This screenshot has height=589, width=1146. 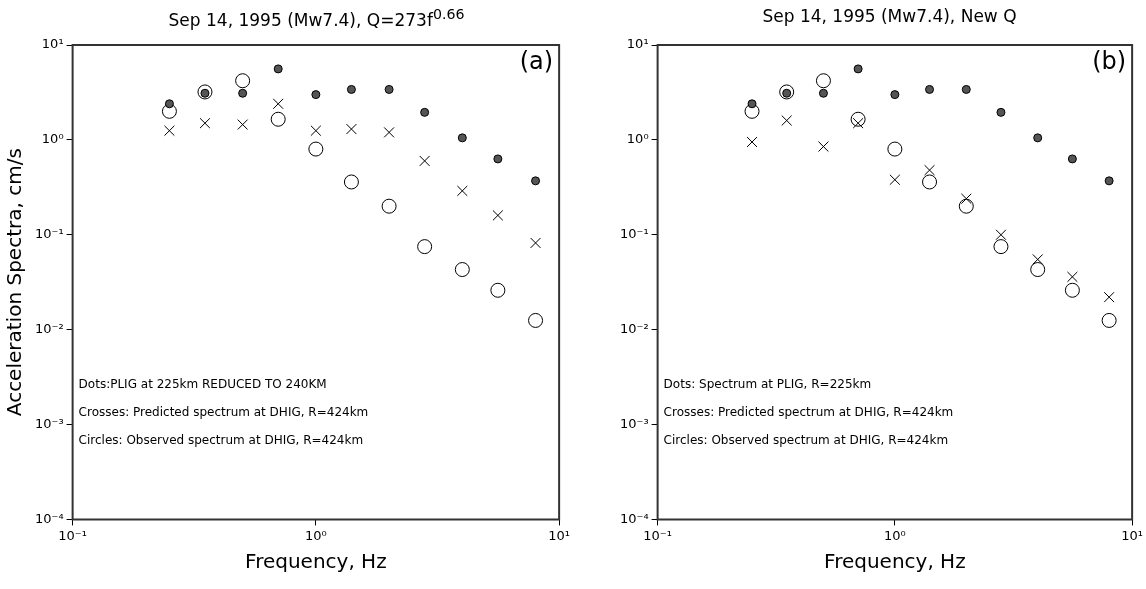 What do you see at coordinates (536, 61) in the screenshot?
I see `annotation: (a)` at bounding box center [536, 61].